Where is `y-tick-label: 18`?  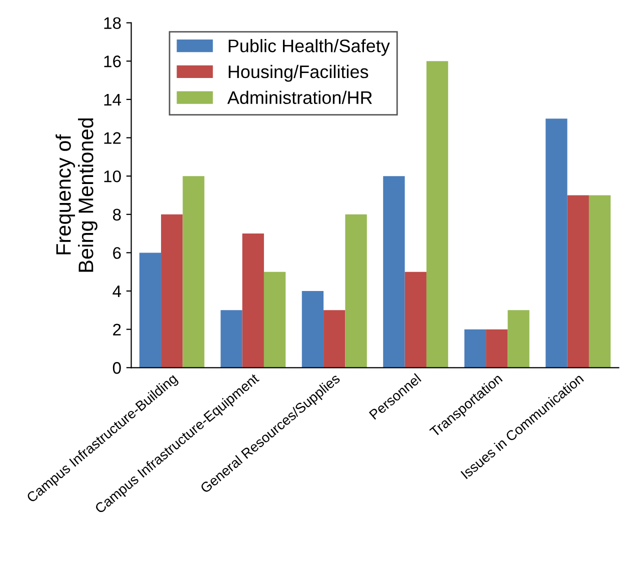
y-tick-label: 18 is located at coordinates (112, 23).